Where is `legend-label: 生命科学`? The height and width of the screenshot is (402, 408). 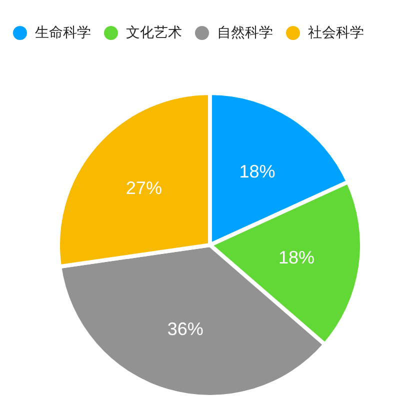 legend-label: 生命科学 is located at coordinates (63, 33).